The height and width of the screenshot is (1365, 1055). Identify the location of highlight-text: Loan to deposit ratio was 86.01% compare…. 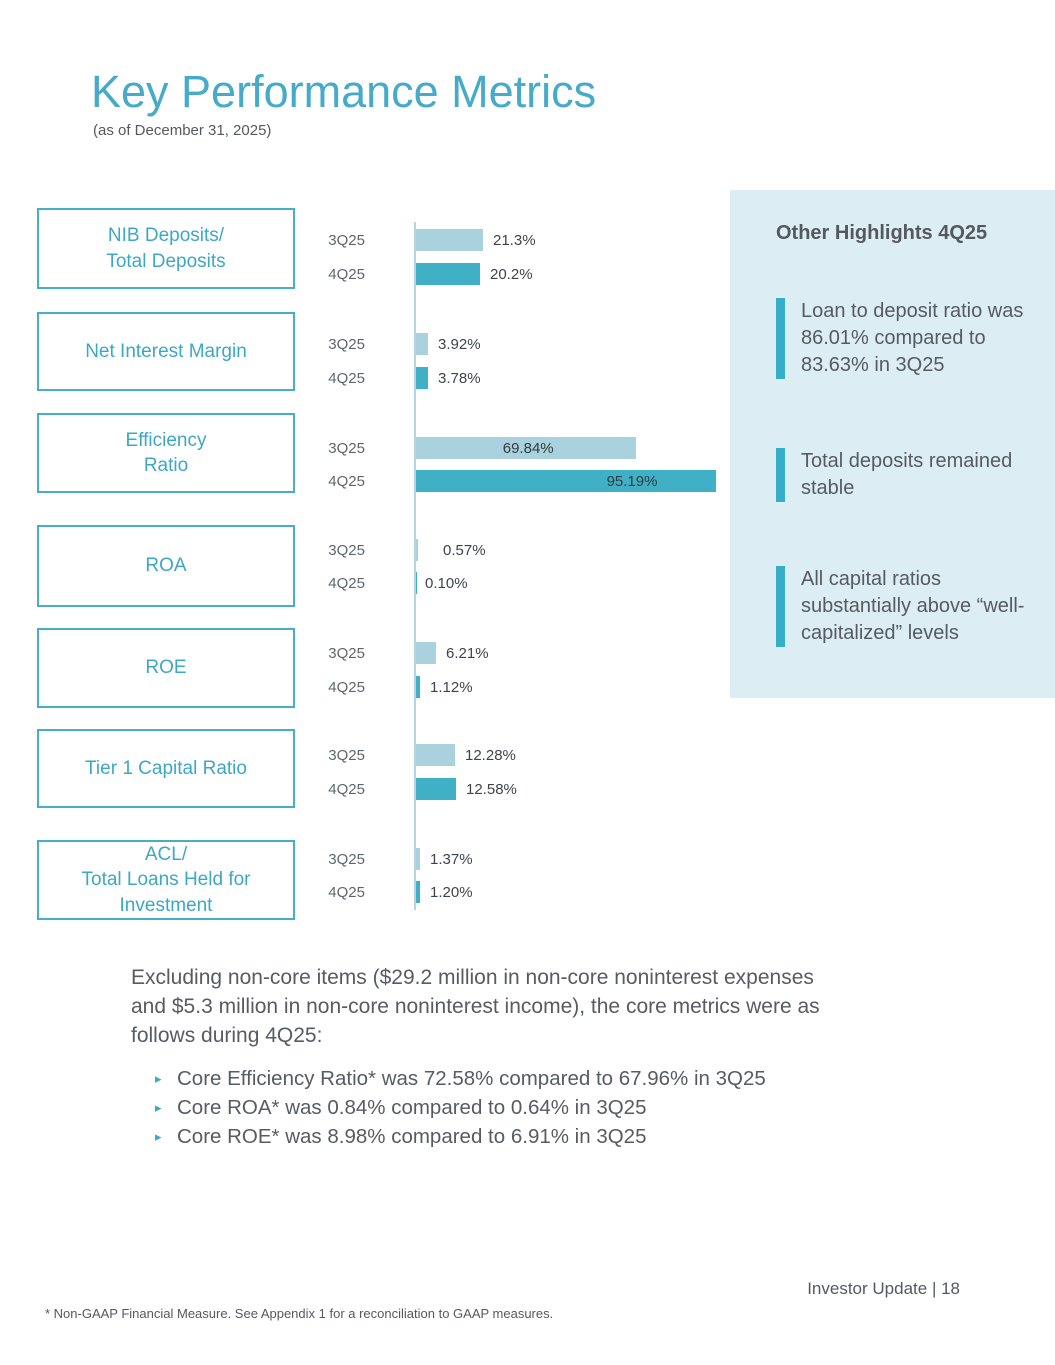
(912, 338).